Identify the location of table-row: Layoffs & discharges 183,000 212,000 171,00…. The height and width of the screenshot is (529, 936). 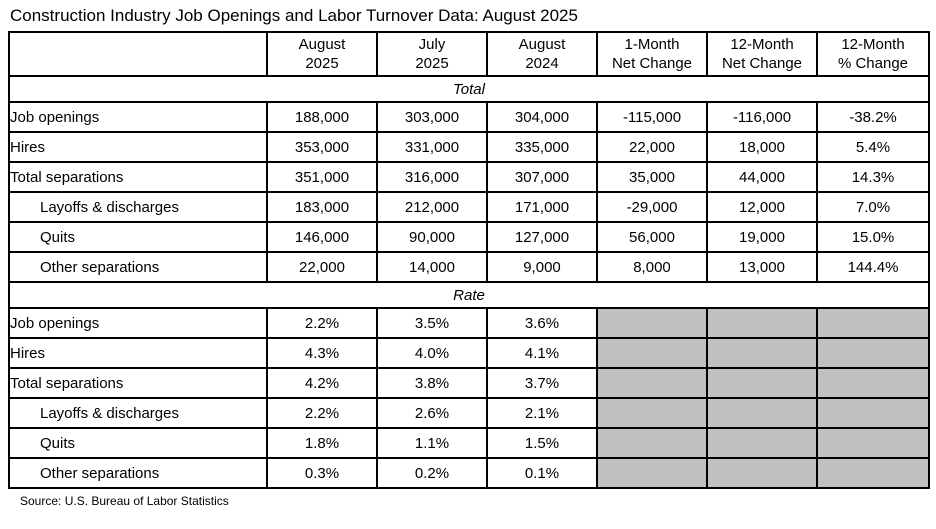
(469, 207).